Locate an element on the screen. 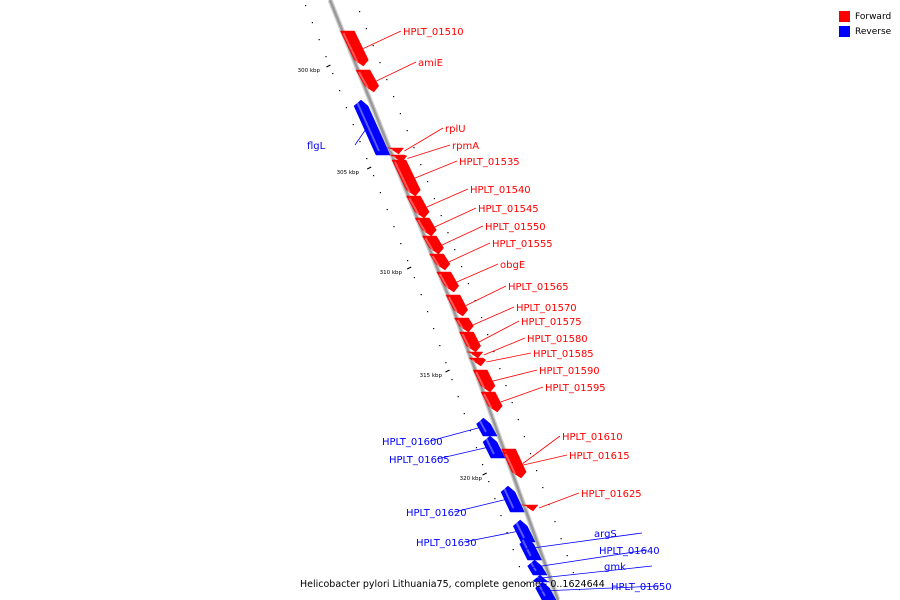  legend: Forward Reverse is located at coordinates (865, 24).